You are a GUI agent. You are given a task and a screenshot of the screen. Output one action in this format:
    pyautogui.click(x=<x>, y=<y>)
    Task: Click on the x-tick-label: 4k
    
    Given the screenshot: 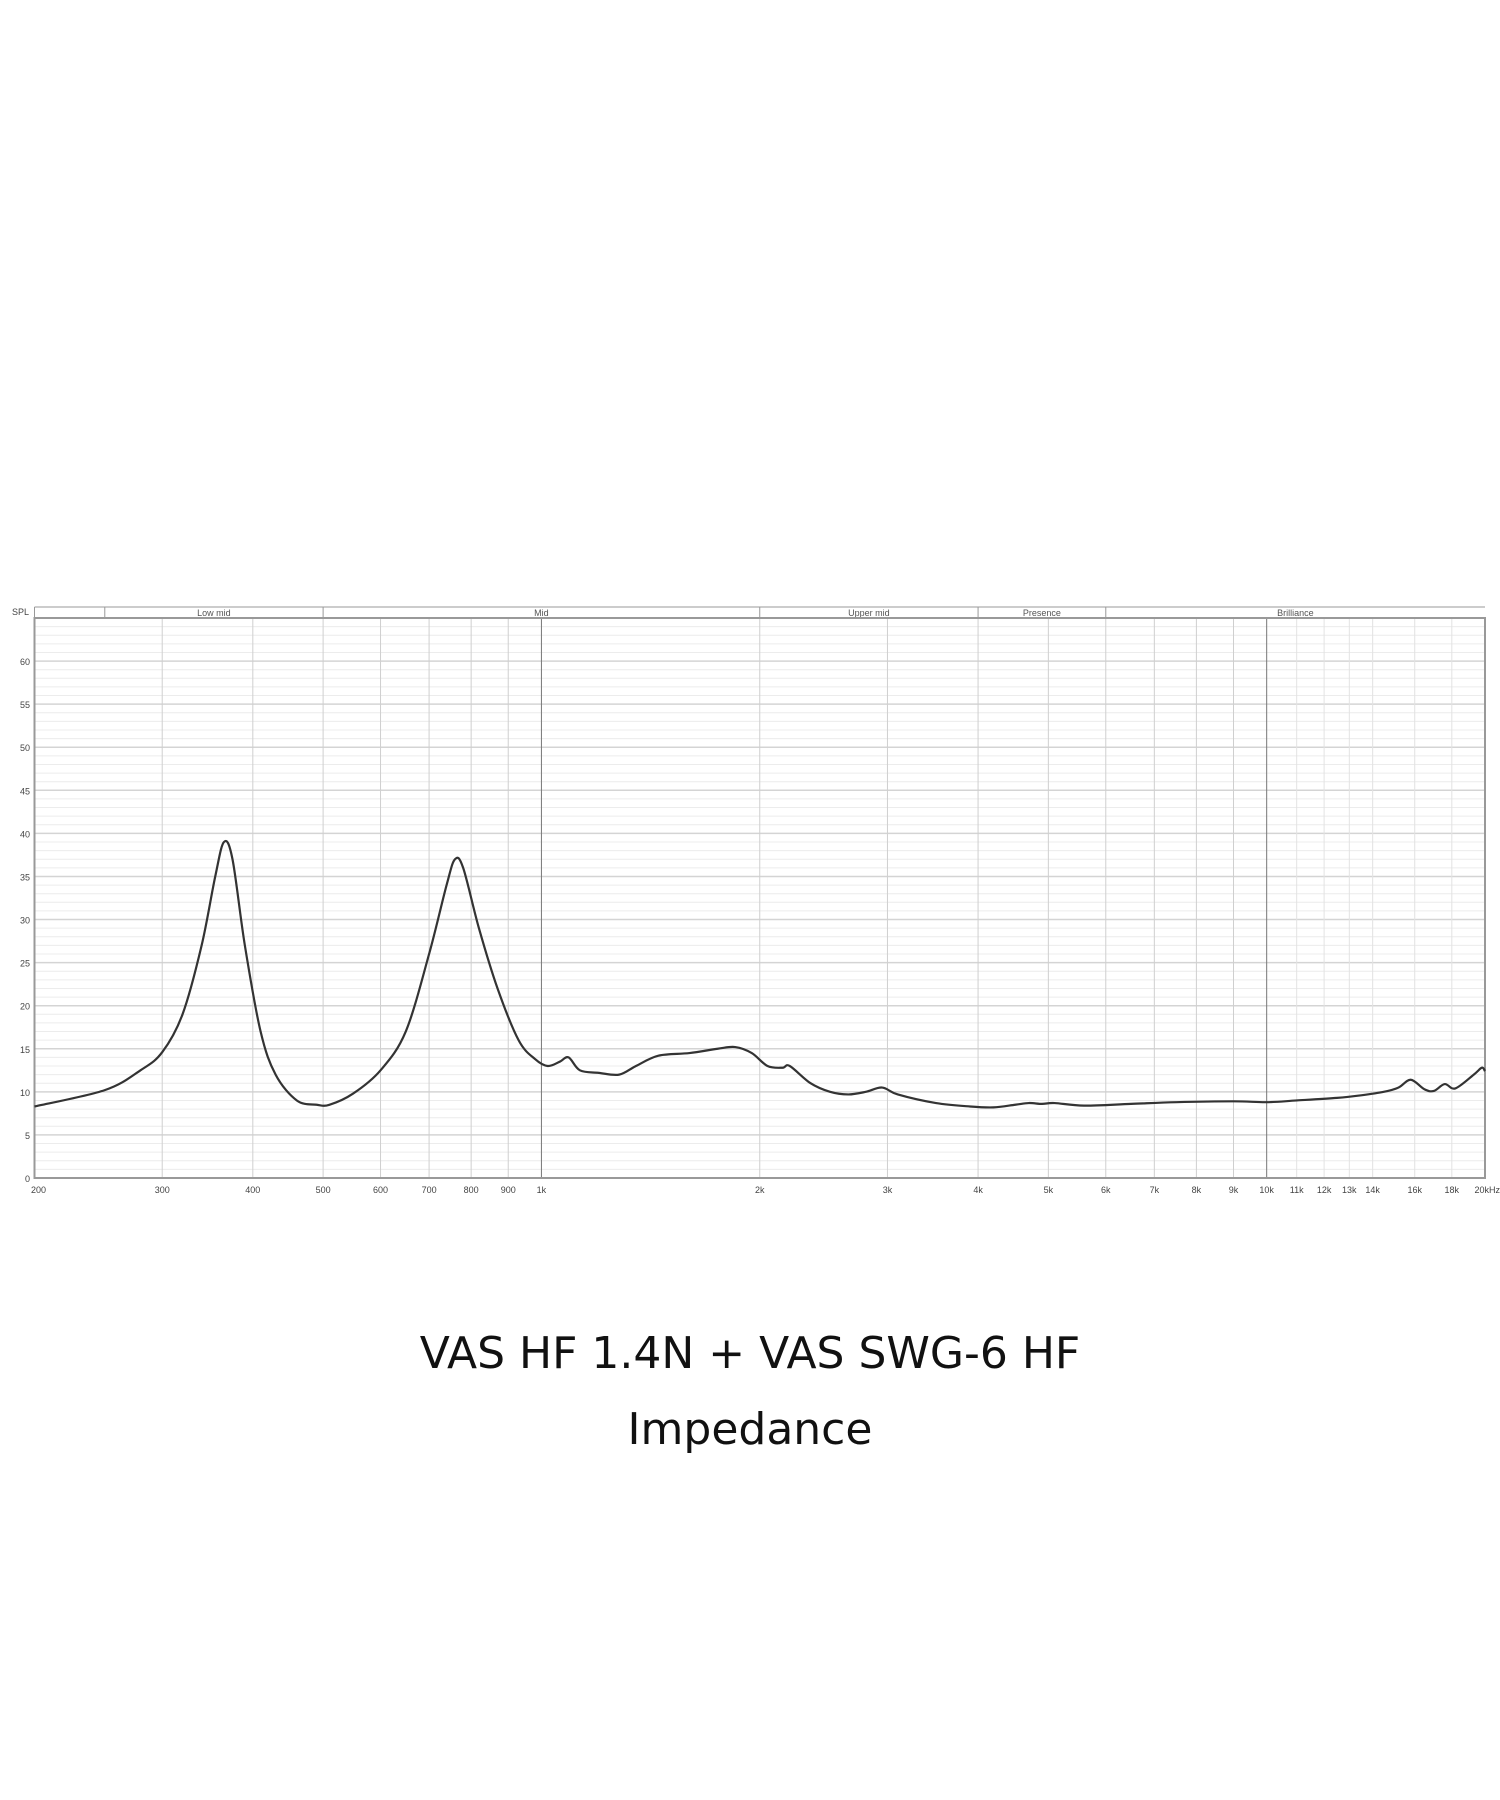 What is the action you would take?
    pyautogui.click(x=978, y=1190)
    